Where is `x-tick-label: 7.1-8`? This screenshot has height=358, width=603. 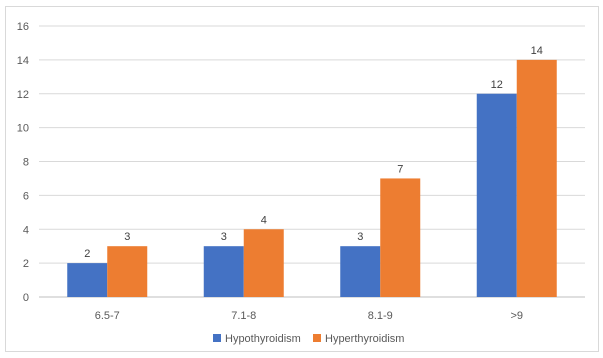 x-tick-label: 7.1-8 is located at coordinates (243, 316).